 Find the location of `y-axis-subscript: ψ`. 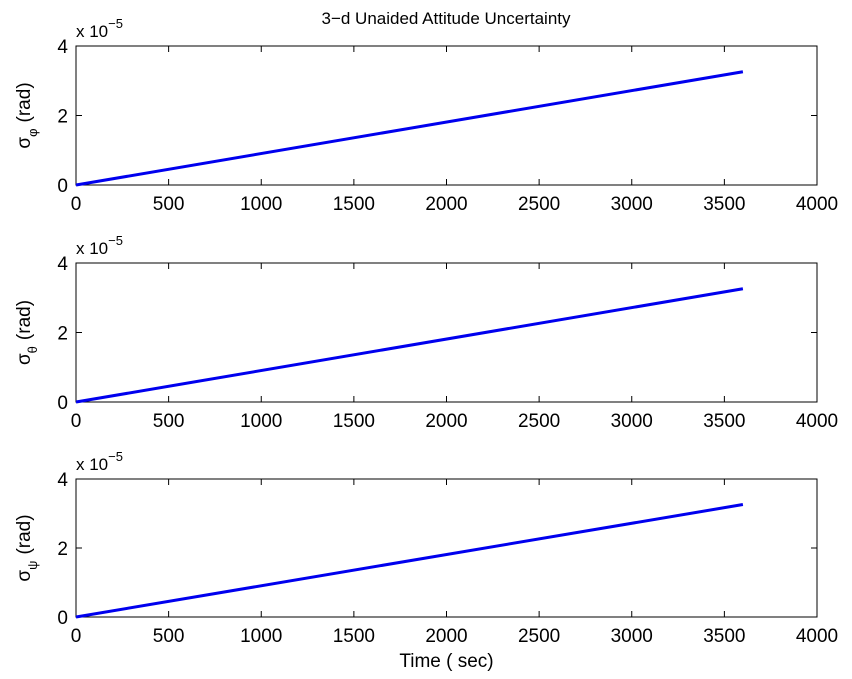

y-axis-subscript: ψ is located at coordinates (32, 565).